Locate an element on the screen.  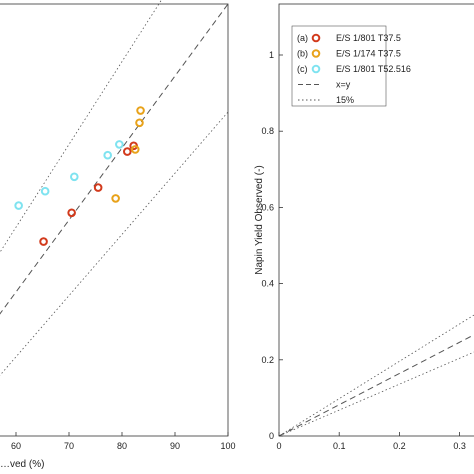
legend-label-2: E/S 1/801 T52.516 is located at coordinates (373, 69).